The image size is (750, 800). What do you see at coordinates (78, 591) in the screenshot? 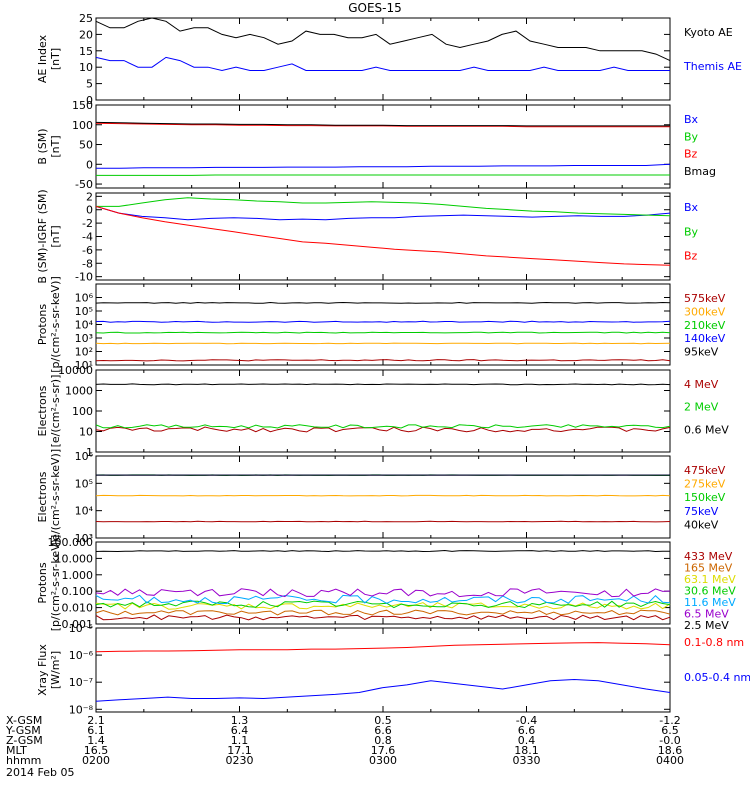
I see `panel-7-ytick-label: 0.100` at bounding box center [78, 591].